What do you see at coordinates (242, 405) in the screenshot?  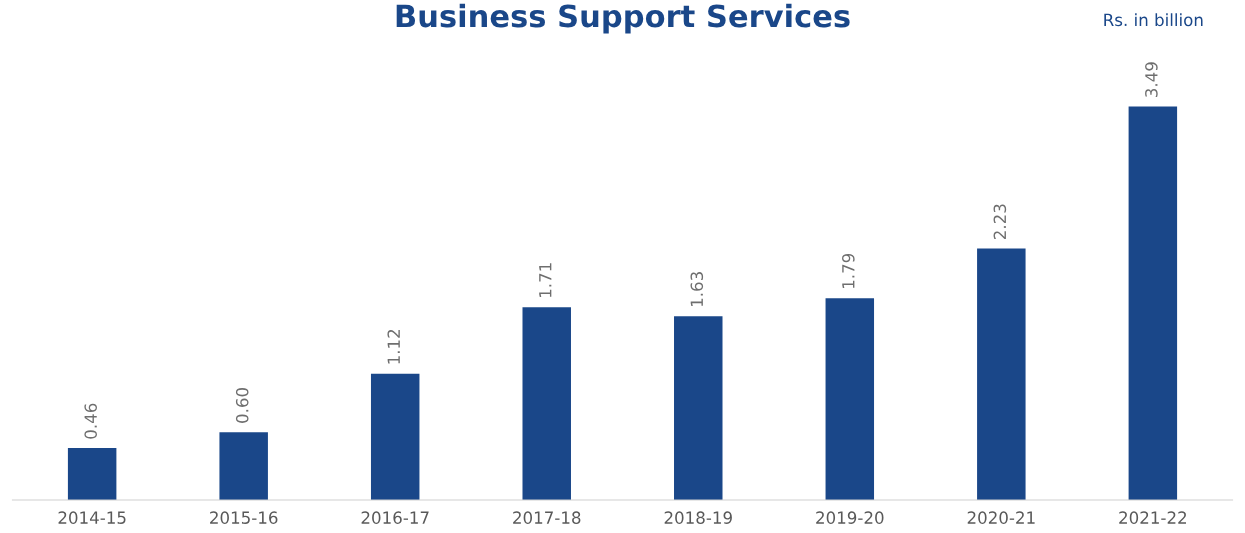 I see `data-label: 0.60` at bounding box center [242, 405].